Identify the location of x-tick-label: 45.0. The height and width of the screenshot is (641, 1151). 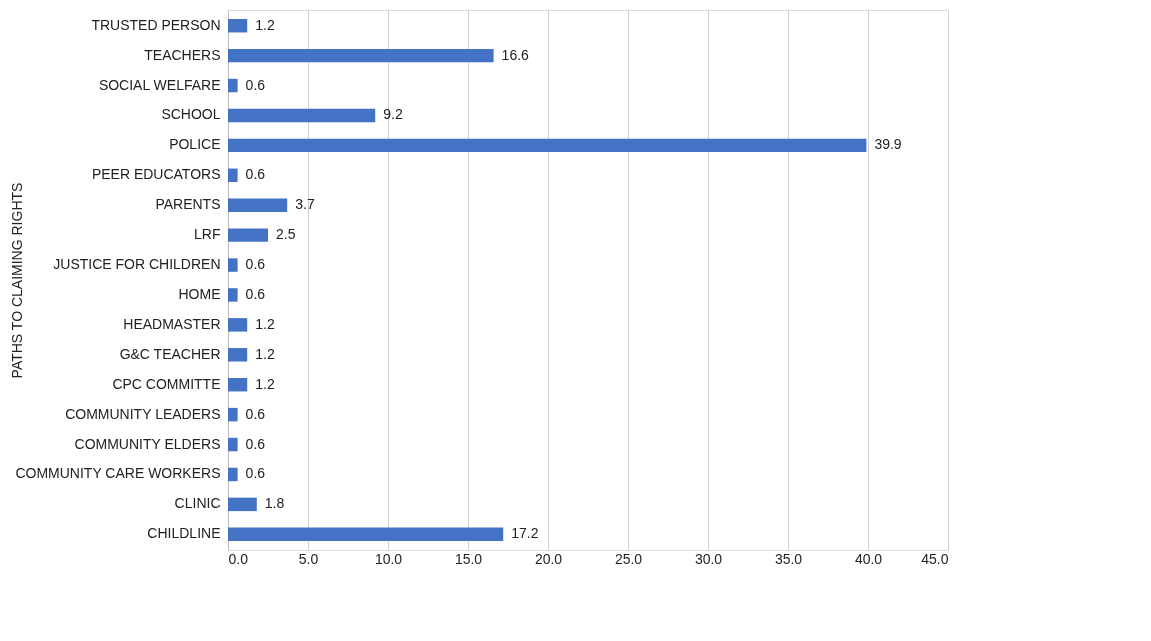
(935, 558).